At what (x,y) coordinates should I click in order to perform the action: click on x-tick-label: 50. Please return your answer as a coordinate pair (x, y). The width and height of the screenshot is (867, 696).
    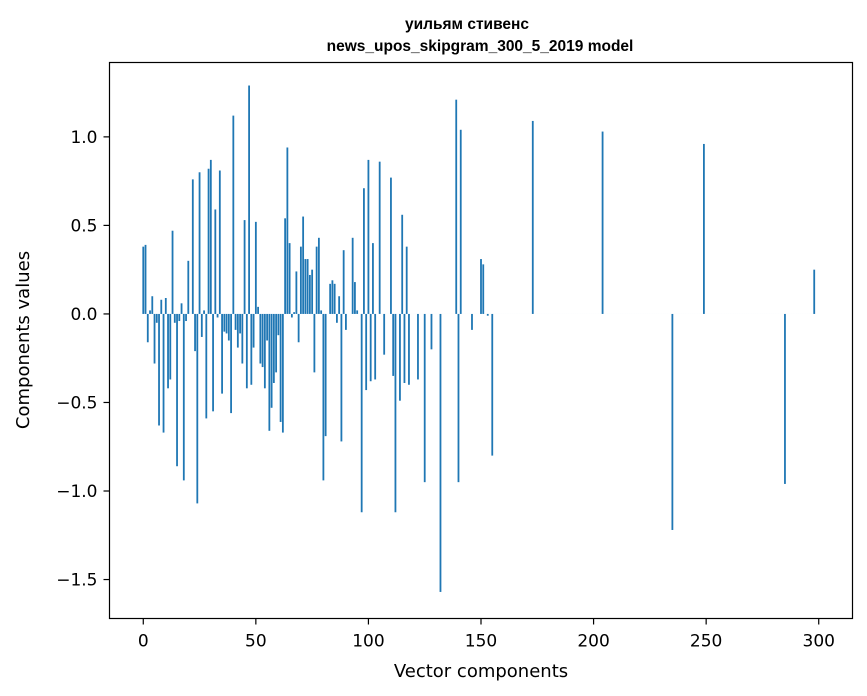
    Looking at the image, I should click on (256, 642).